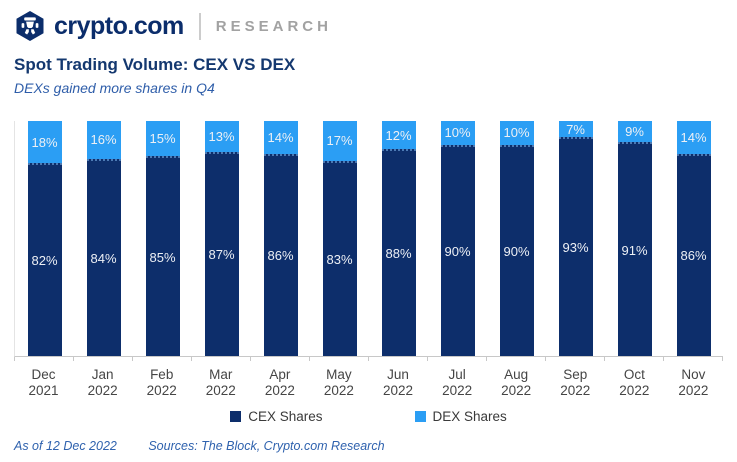  Describe the element at coordinates (161, 383) in the screenshot. I see `x-tick-label: Feb 2022` at that location.